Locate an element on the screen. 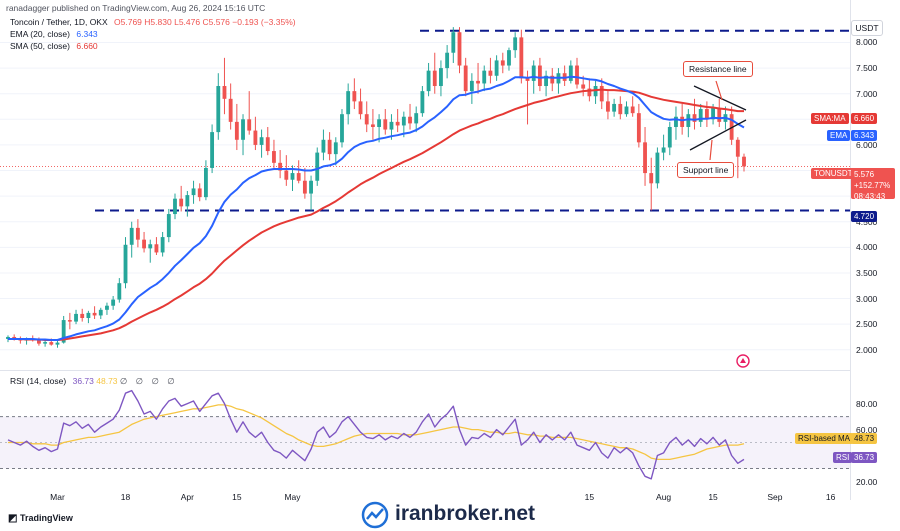  rsi-legend-label: RSI (14, close) is located at coordinates (38, 381).